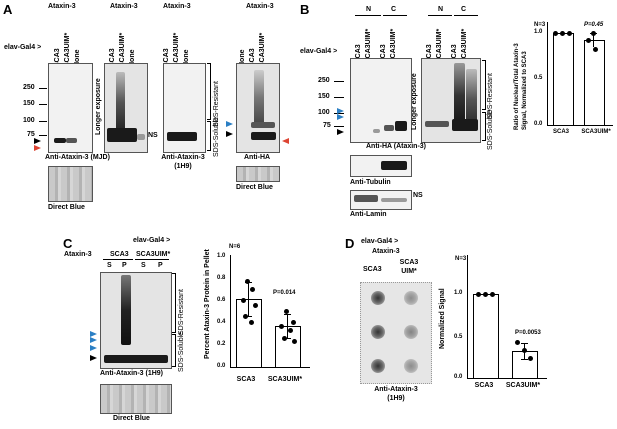  What do you see at coordinates (262, 49) in the screenshot?
I see `a-lane-12: SCA3UIM*` at bounding box center [262, 49].